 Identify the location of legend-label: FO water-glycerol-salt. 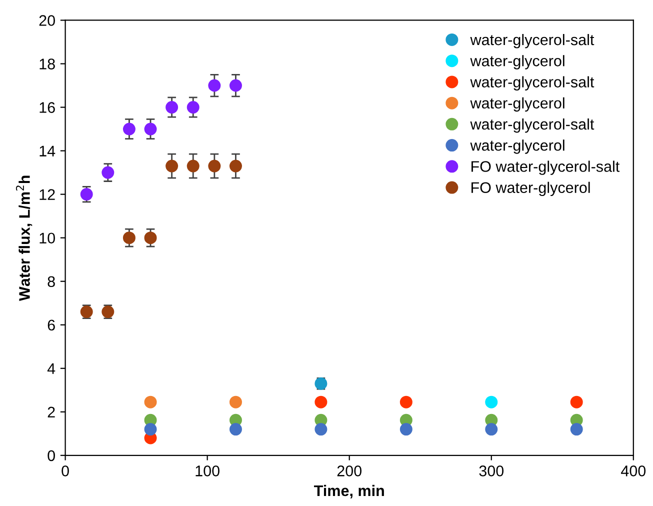
(546, 167).